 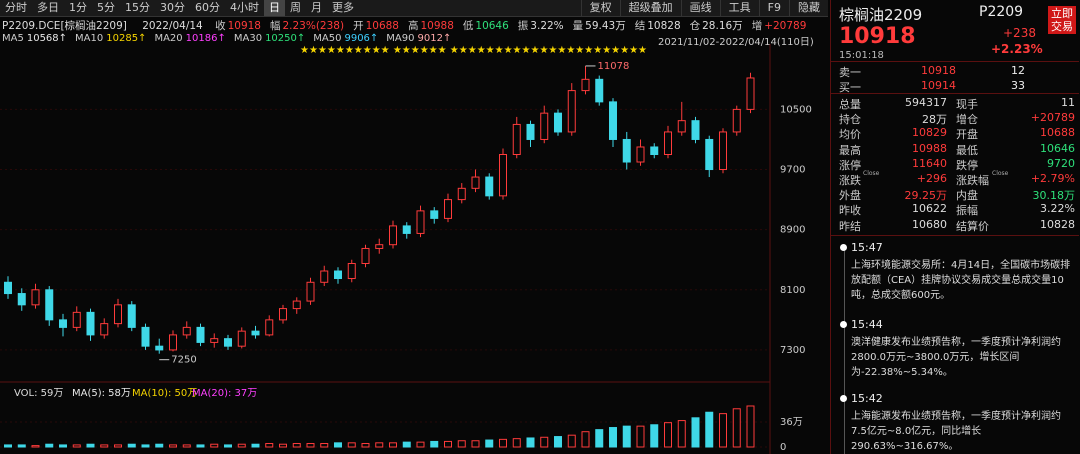 I want to click on info-value: 10988, so click(x=437, y=26).